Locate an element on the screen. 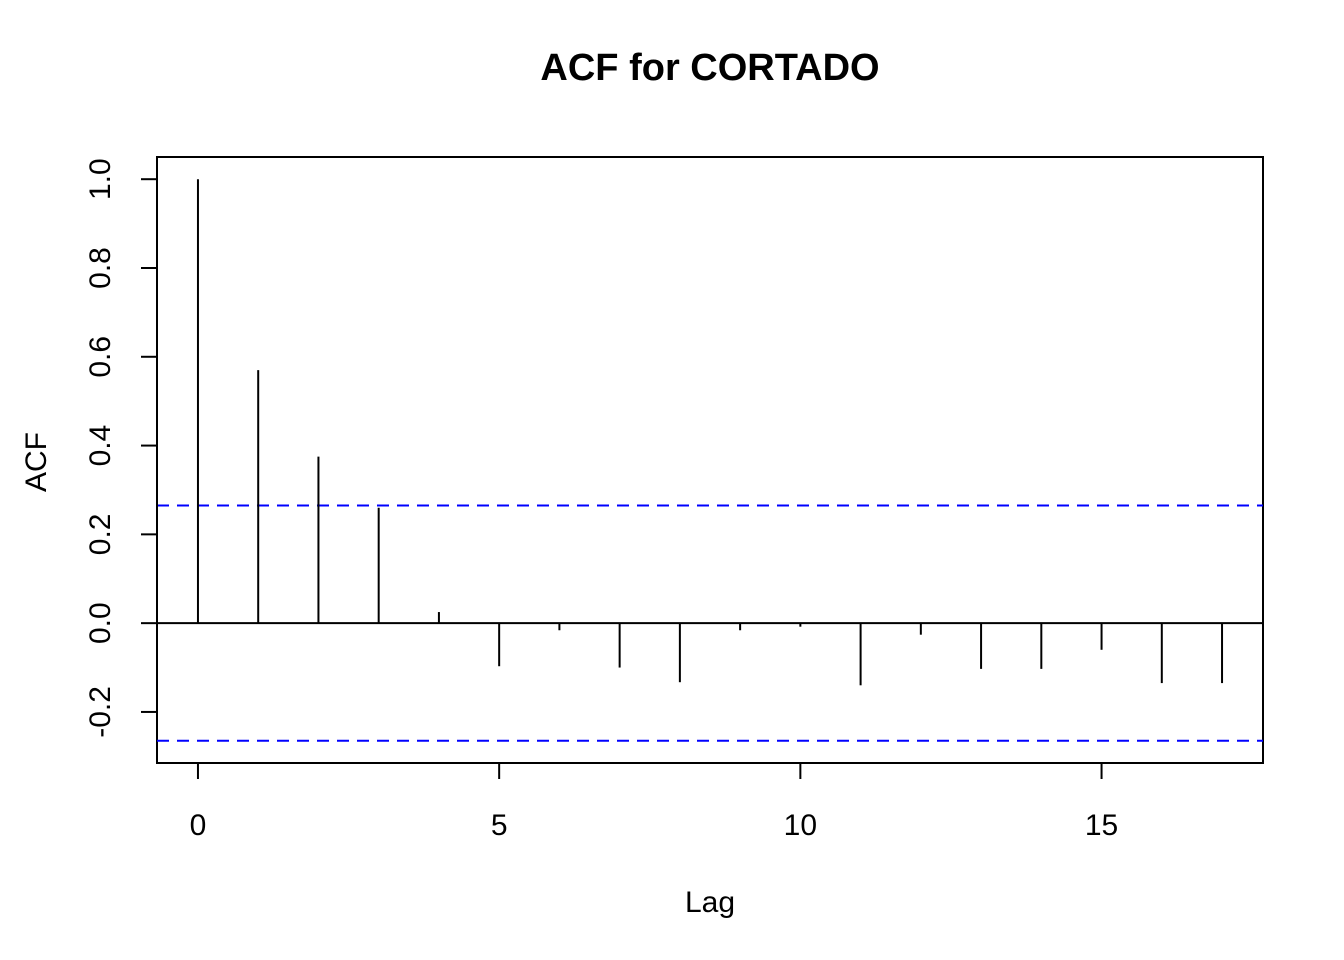  x-axis-label: Lag is located at coordinates (710, 902).